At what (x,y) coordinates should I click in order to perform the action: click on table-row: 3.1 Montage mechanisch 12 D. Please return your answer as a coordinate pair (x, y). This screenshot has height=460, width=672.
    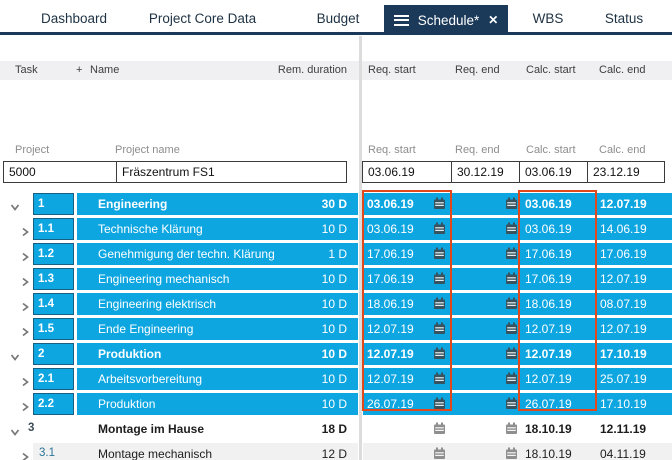
    Looking at the image, I should click on (336, 451).